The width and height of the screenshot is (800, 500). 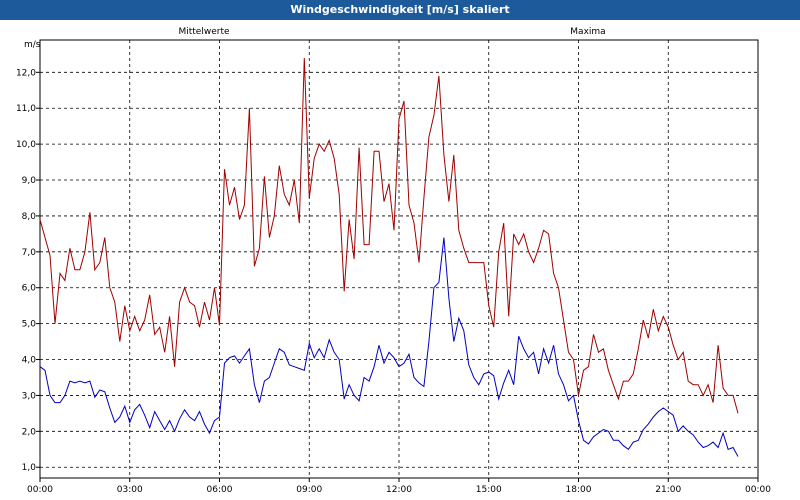 I want to click on y-tick-label: 10,0, so click(x=26, y=145).